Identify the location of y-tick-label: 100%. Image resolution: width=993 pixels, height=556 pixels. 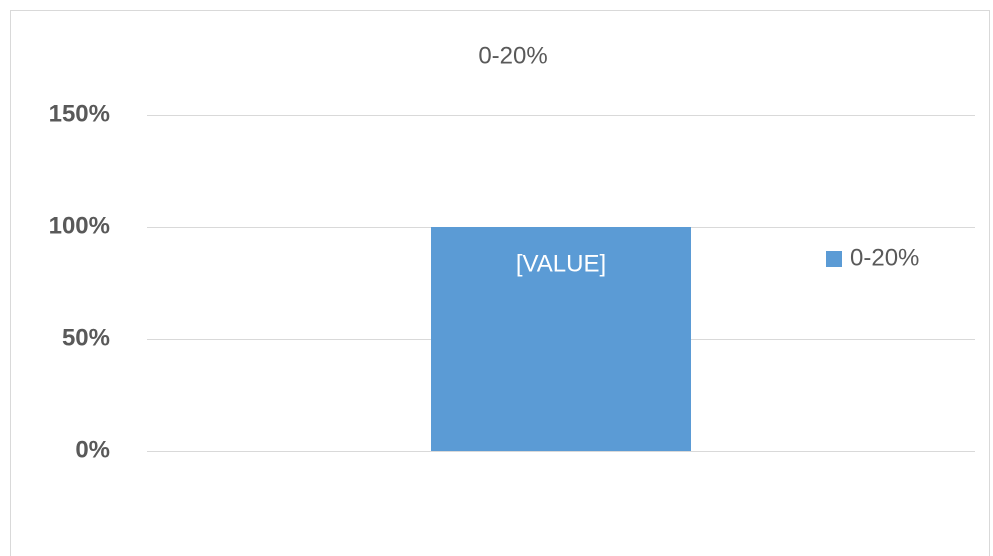
(79, 225).